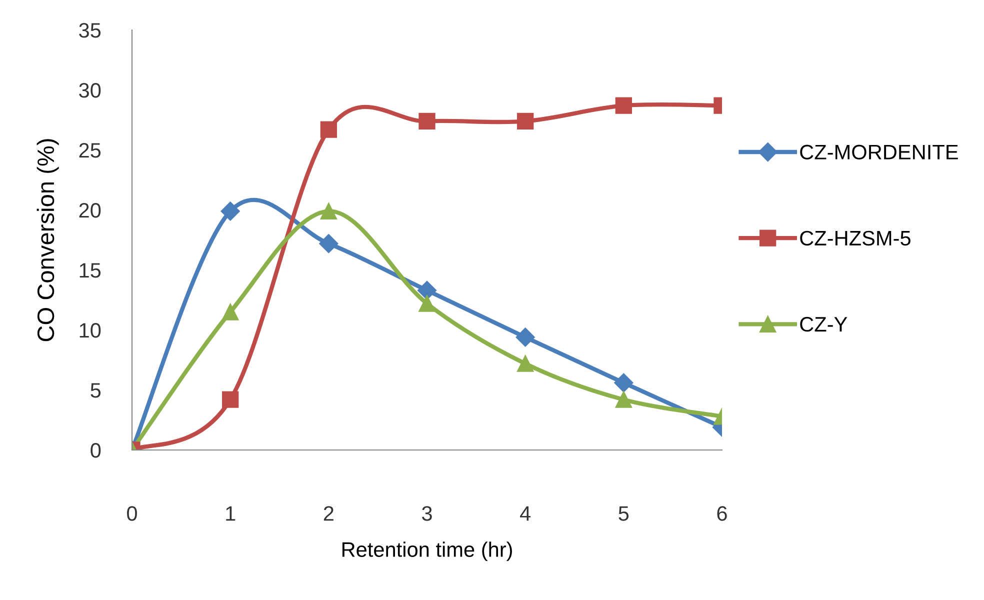 This screenshot has width=984, height=600. I want to click on y-tick-label: 5, so click(95, 390).